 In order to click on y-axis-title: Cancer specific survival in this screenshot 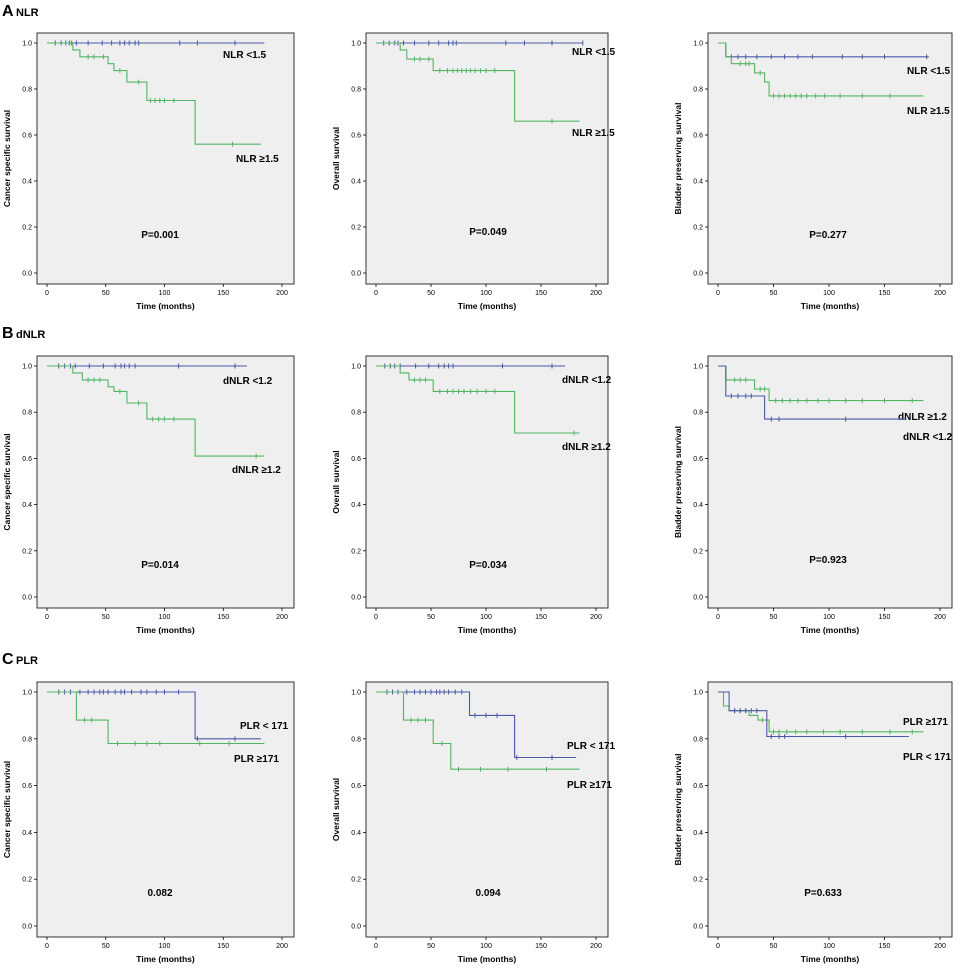, I will do `click(7, 481)`.